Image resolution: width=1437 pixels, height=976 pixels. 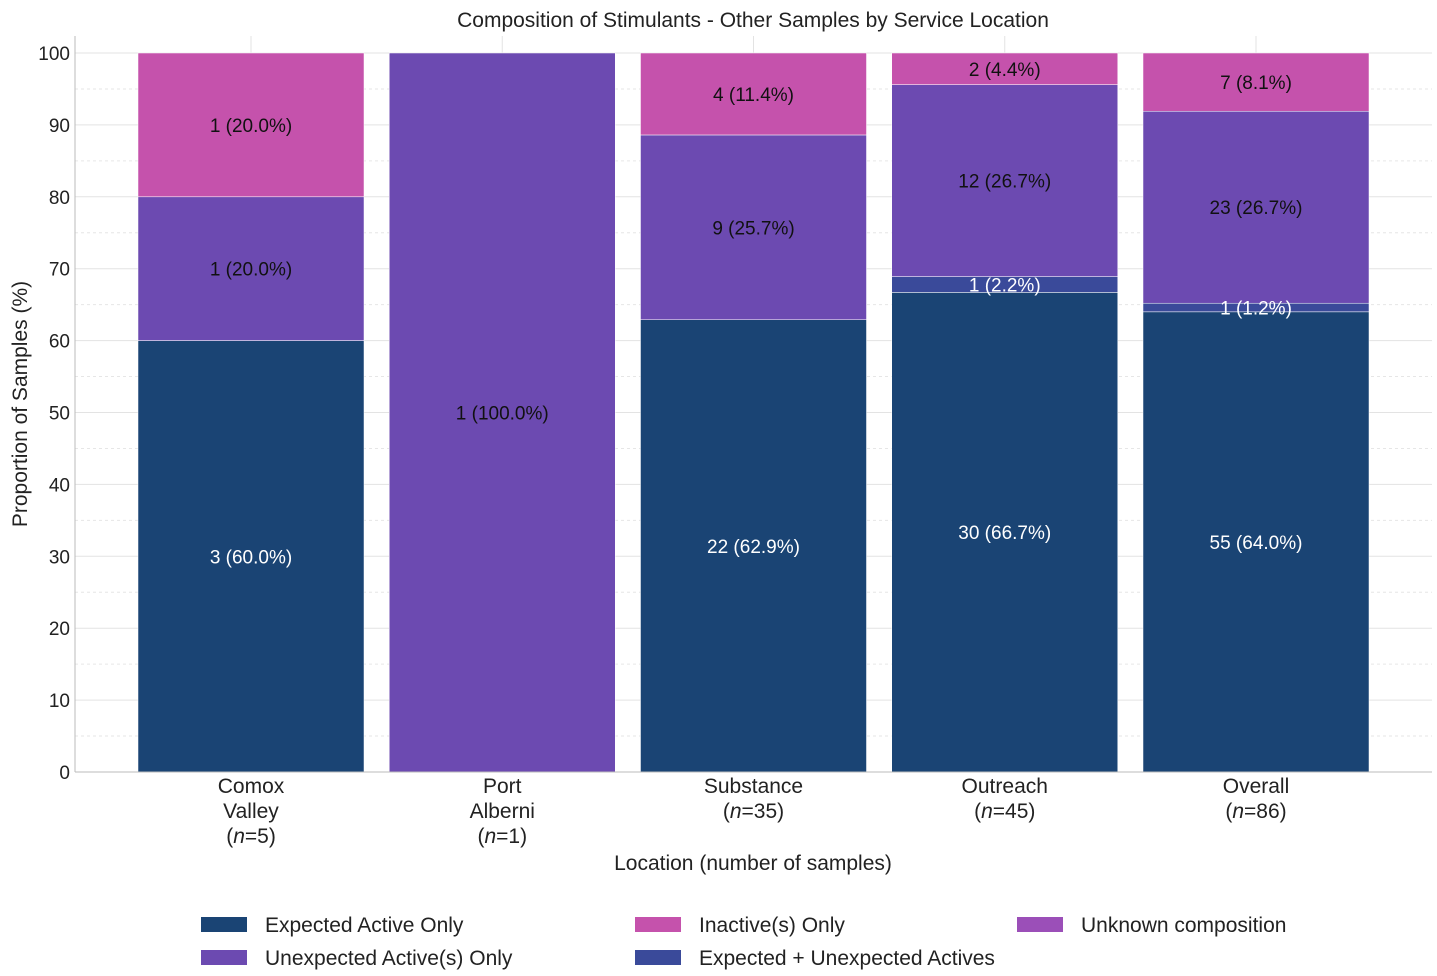 What do you see at coordinates (54, 54) in the screenshot?
I see `y-tick-label: 100` at bounding box center [54, 54].